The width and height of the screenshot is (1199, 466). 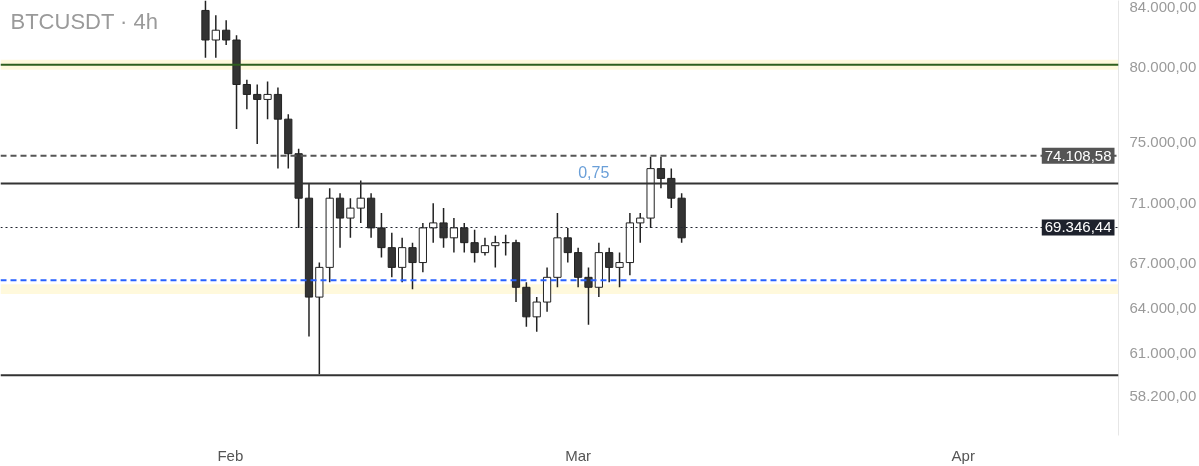 What do you see at coordinates (1163, 7) in the screenshot?
I see `y-tick-label: 84.000,00` at bounding box center [1163, 7].